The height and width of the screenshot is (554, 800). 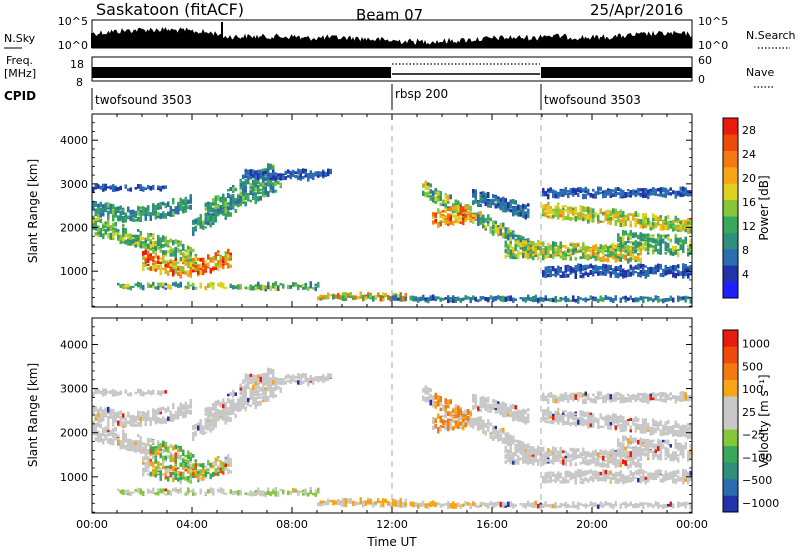 I want to click on power-colorbar-tick: 8, so click(x=745, y=250).